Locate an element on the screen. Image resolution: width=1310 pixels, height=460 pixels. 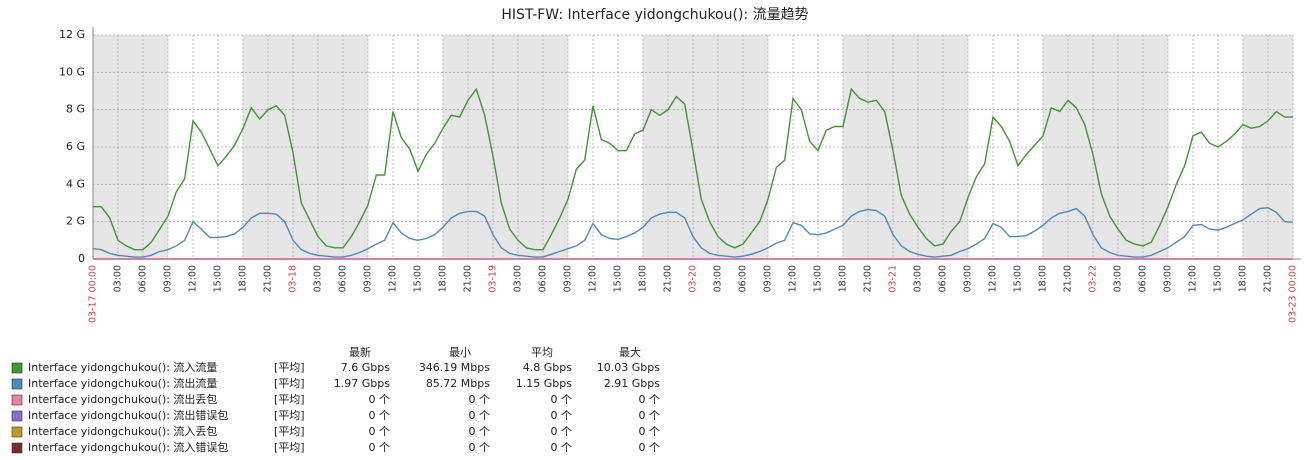
legend-stat: 2.91 Gbps is located at coordinates (632, 383).